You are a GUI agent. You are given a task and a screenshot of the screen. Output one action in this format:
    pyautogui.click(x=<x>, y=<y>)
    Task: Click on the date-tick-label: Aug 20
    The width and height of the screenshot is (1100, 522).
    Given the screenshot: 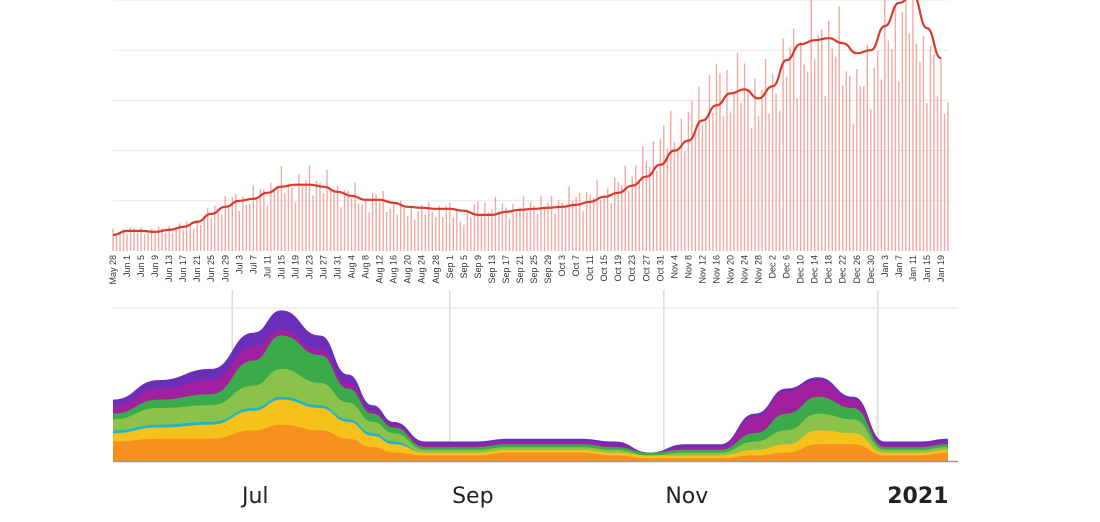 What is the action you would take?
    pyautogui.click(x=408, y=269)
    